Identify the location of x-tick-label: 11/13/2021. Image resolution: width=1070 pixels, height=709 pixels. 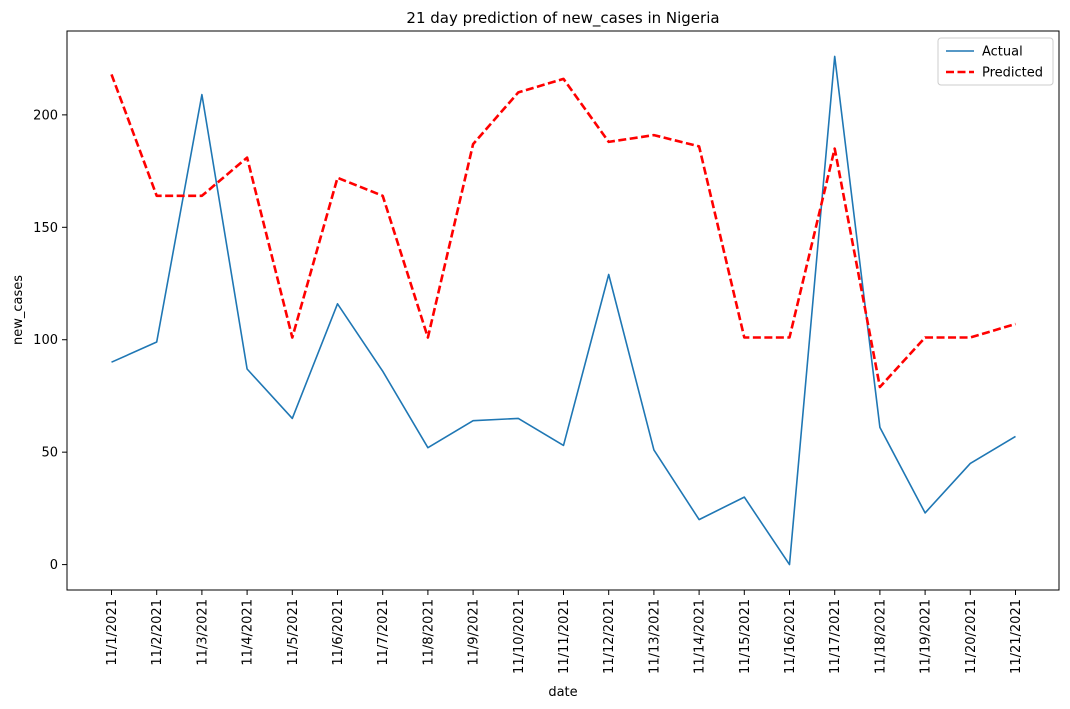
(654, 636).